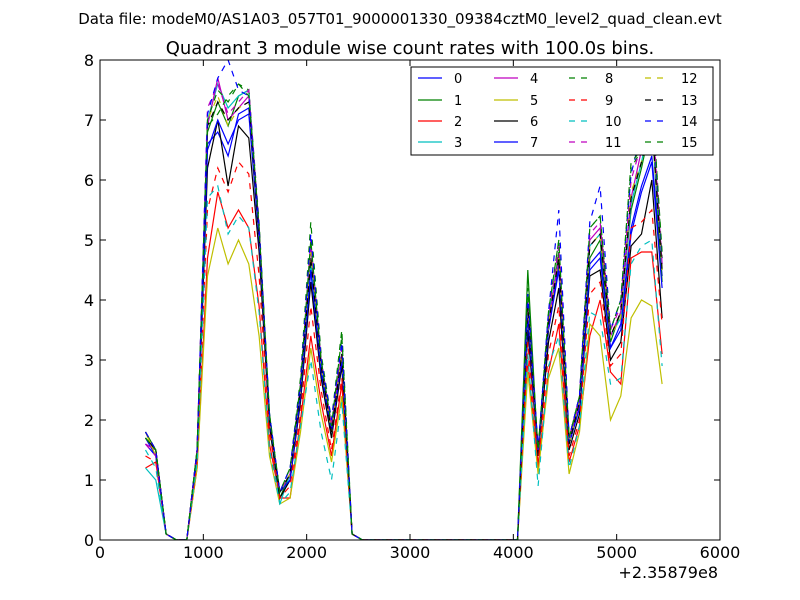 This screenshot has width=800, height=600. Describe the element at coordinates (100, 552) in the screenshot. I see `x-tick-label: 0` at that location.